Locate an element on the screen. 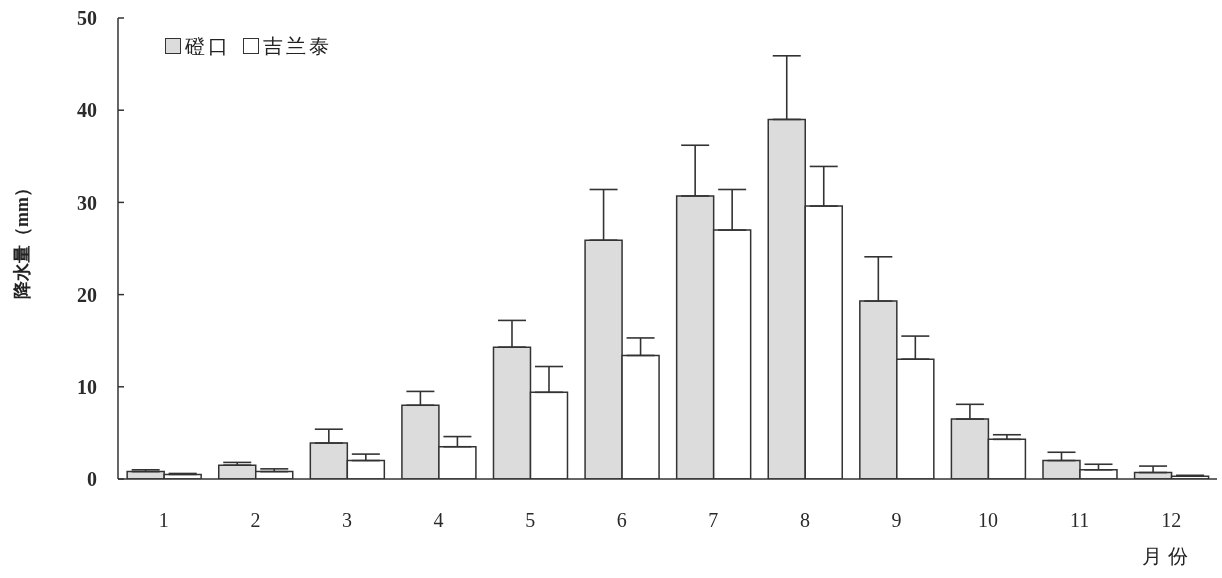 The height and width of the screenshot is (578, 1222). y-tick-label: 30 is located at coordinates (87, 202).